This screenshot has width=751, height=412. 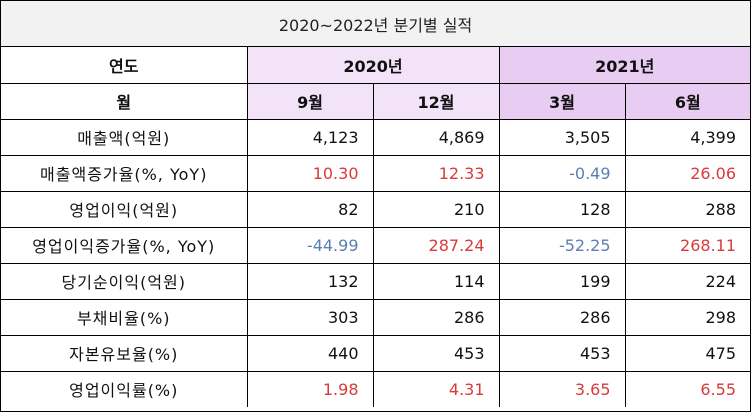 I want to click on table-row: 당기순이익(억원) 132 114 199 224, so click(x=376, y=281).